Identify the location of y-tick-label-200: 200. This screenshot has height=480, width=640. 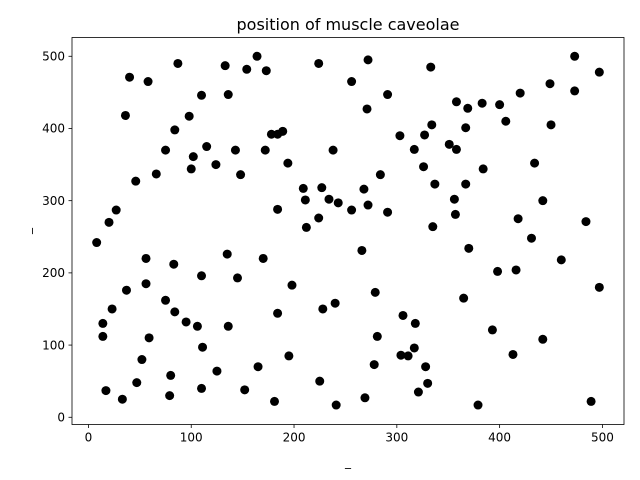
(53, 273).